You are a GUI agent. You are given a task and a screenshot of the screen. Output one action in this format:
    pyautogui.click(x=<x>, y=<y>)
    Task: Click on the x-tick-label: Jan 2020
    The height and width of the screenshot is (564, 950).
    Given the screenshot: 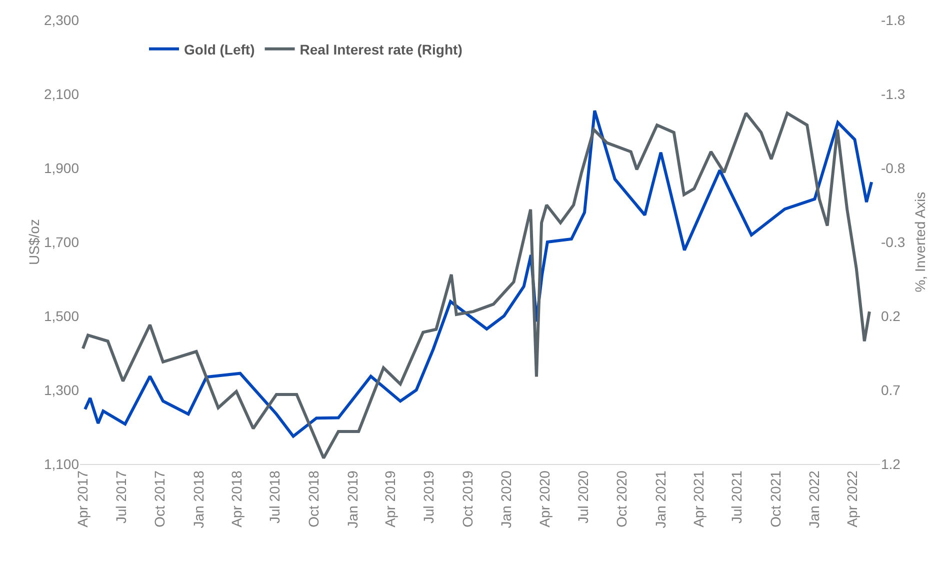 What is the action you would take?
    pyautogui.click(x=506, y=499)
    